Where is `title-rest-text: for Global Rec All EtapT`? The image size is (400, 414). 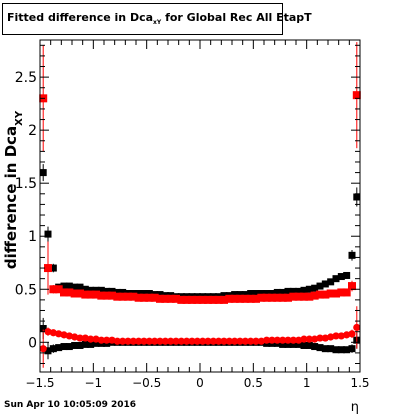
title-rest-text: for Global Rec All EtapT is located at coordinates (236, 18).